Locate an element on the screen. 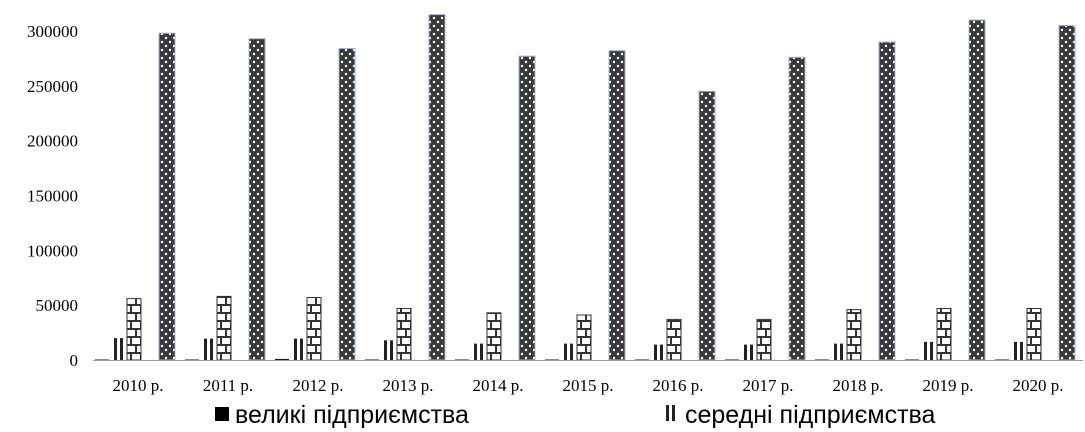 This screenshot has height=432, width=1085. y-tick-label: 50000 is located at coordinates (57, 305).